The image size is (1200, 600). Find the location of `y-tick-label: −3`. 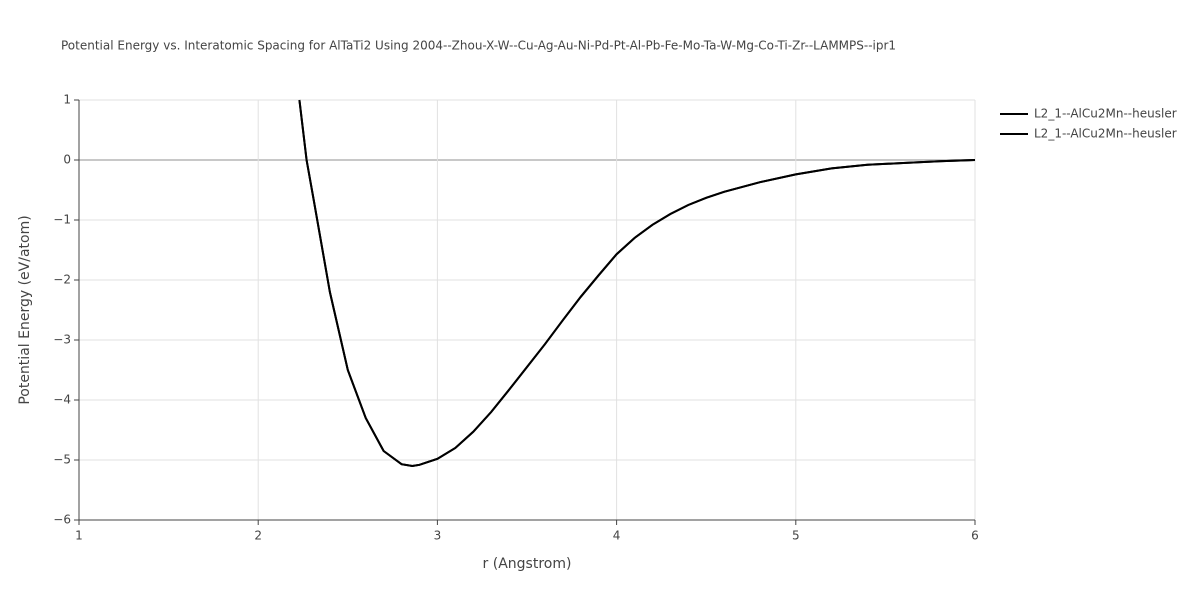

y-tick-label: −3 is located at coordinates (62, 340).